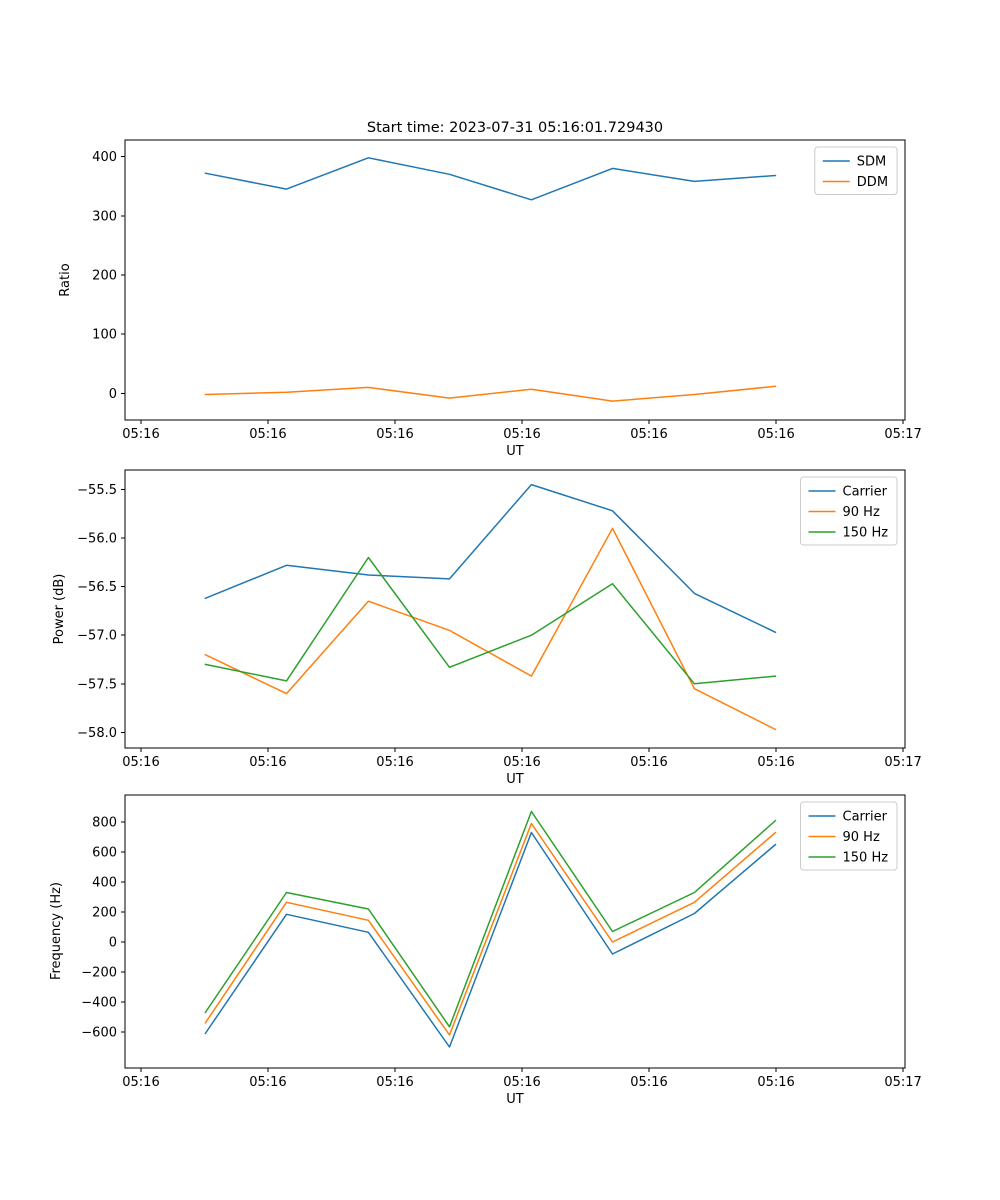  Describe the element at coordinates (104, 823) in the screenshot. I see `y-tick-label: 800` at that location.